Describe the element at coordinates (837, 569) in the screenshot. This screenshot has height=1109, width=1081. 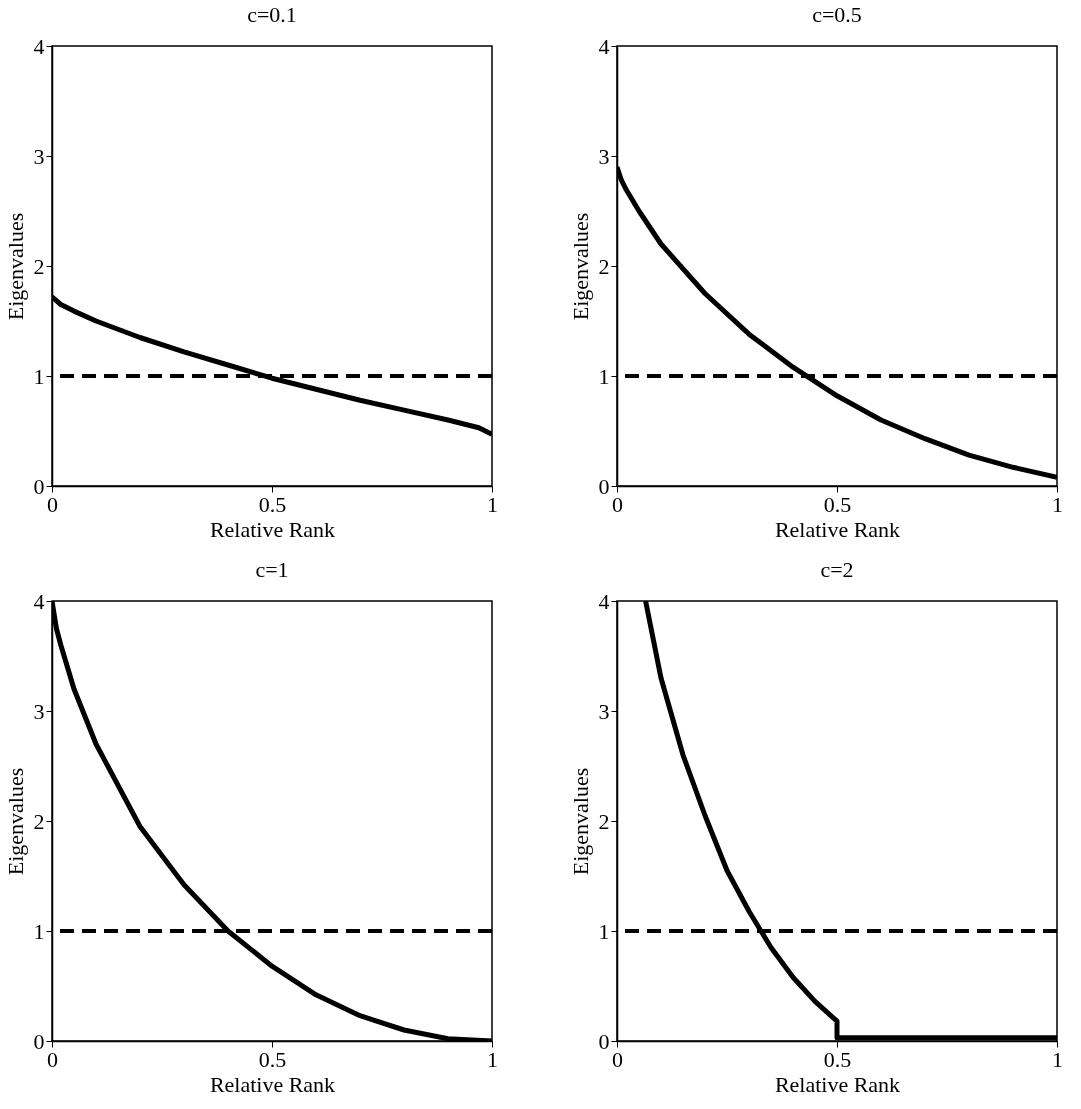
I see `chart-title: c=2` at that location.